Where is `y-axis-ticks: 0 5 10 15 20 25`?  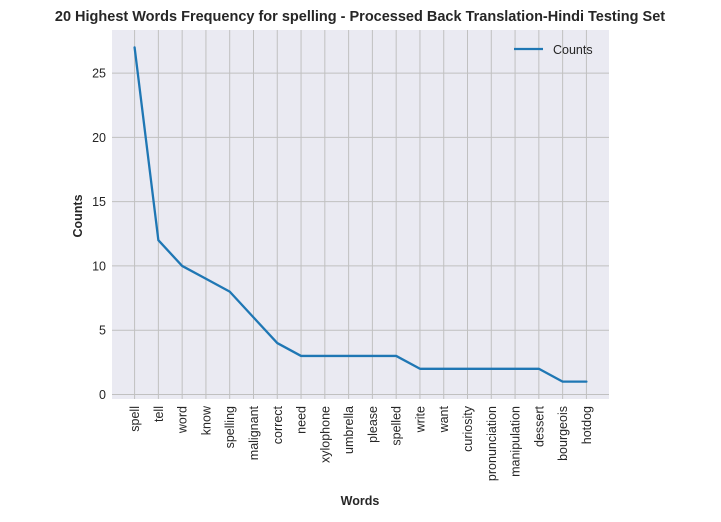
y-axis-ticks: 0 5 10 15 20 25 is located at coordinates (99, 234).